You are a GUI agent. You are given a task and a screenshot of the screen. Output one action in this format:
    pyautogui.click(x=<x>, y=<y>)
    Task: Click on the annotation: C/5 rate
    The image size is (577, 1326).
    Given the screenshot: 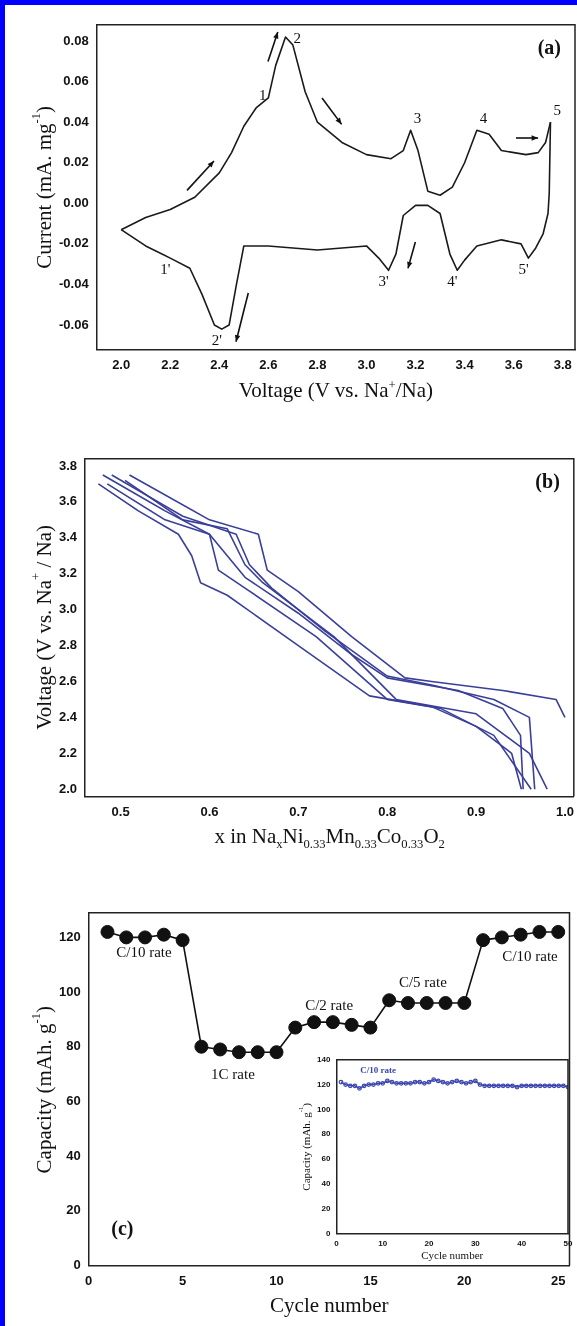 What is the action you would take?
    pyautogui.click(x=423, y=982)
    